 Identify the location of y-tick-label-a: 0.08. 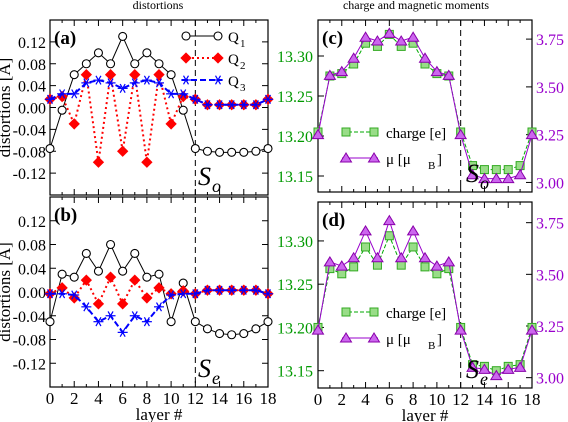
(32, 65).